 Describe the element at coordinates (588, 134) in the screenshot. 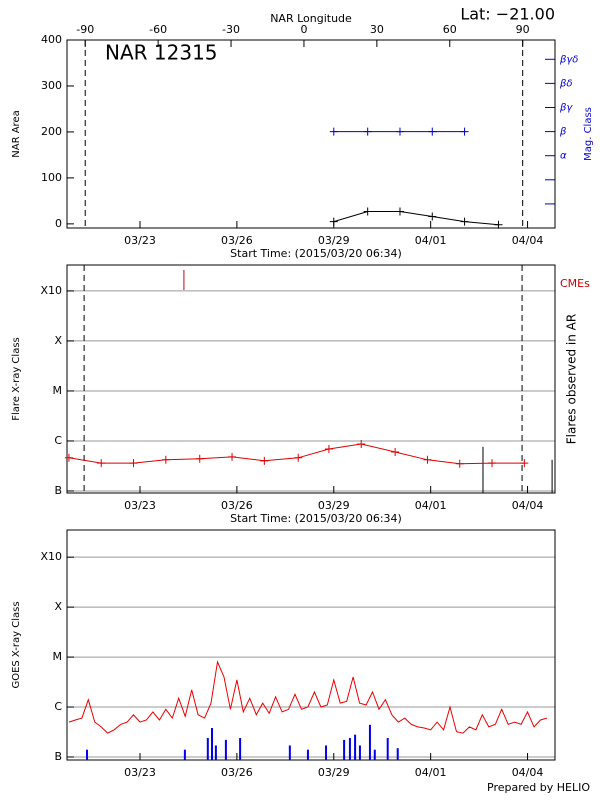

I see `y2-axis-label: Mag. Class` at that location.